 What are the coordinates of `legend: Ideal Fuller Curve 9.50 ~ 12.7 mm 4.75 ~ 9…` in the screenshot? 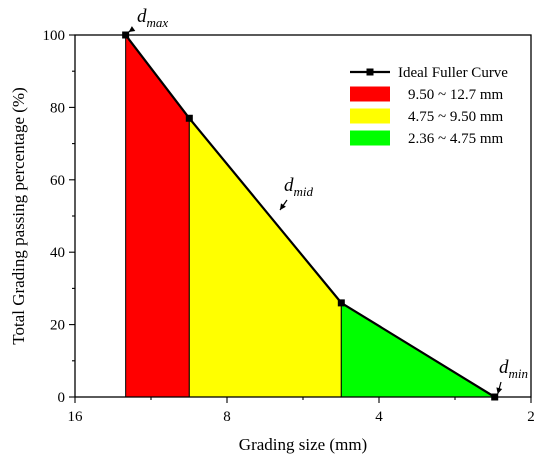 It's located at (429, 106).